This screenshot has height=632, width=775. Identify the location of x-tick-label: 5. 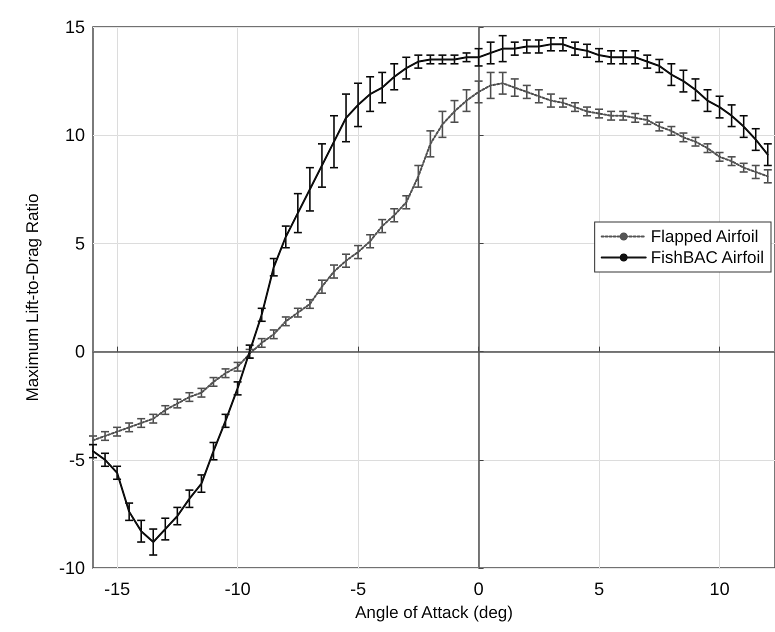
(599, 589).